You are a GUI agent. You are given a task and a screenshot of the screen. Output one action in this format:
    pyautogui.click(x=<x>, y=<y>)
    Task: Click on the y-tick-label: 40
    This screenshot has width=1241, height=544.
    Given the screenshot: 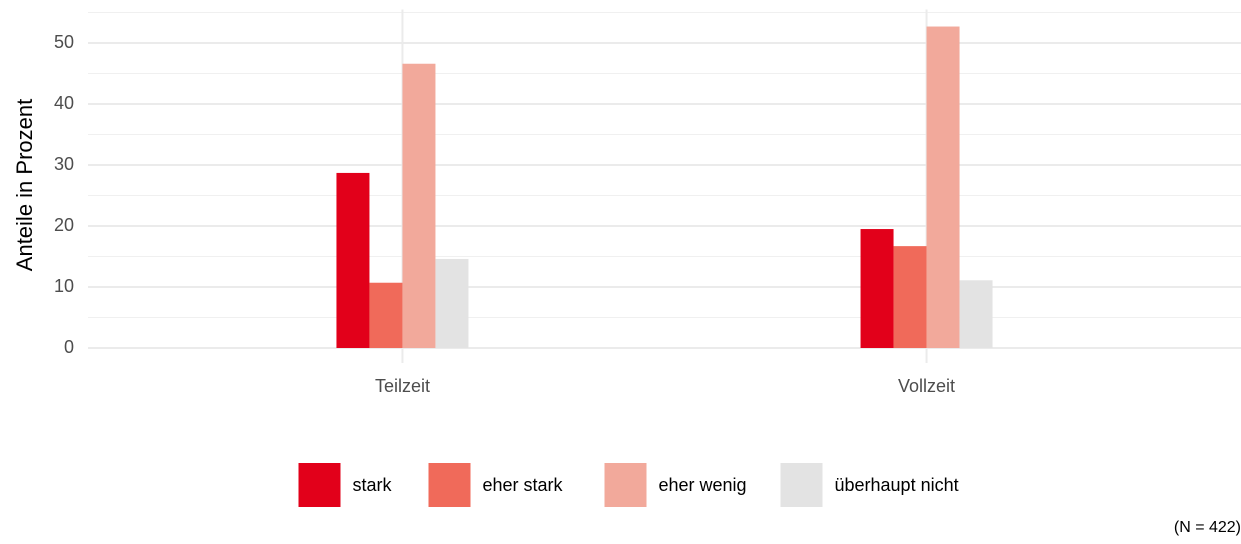 What is the action you would take?
    pyautogui.click(x=64, y=103)
    